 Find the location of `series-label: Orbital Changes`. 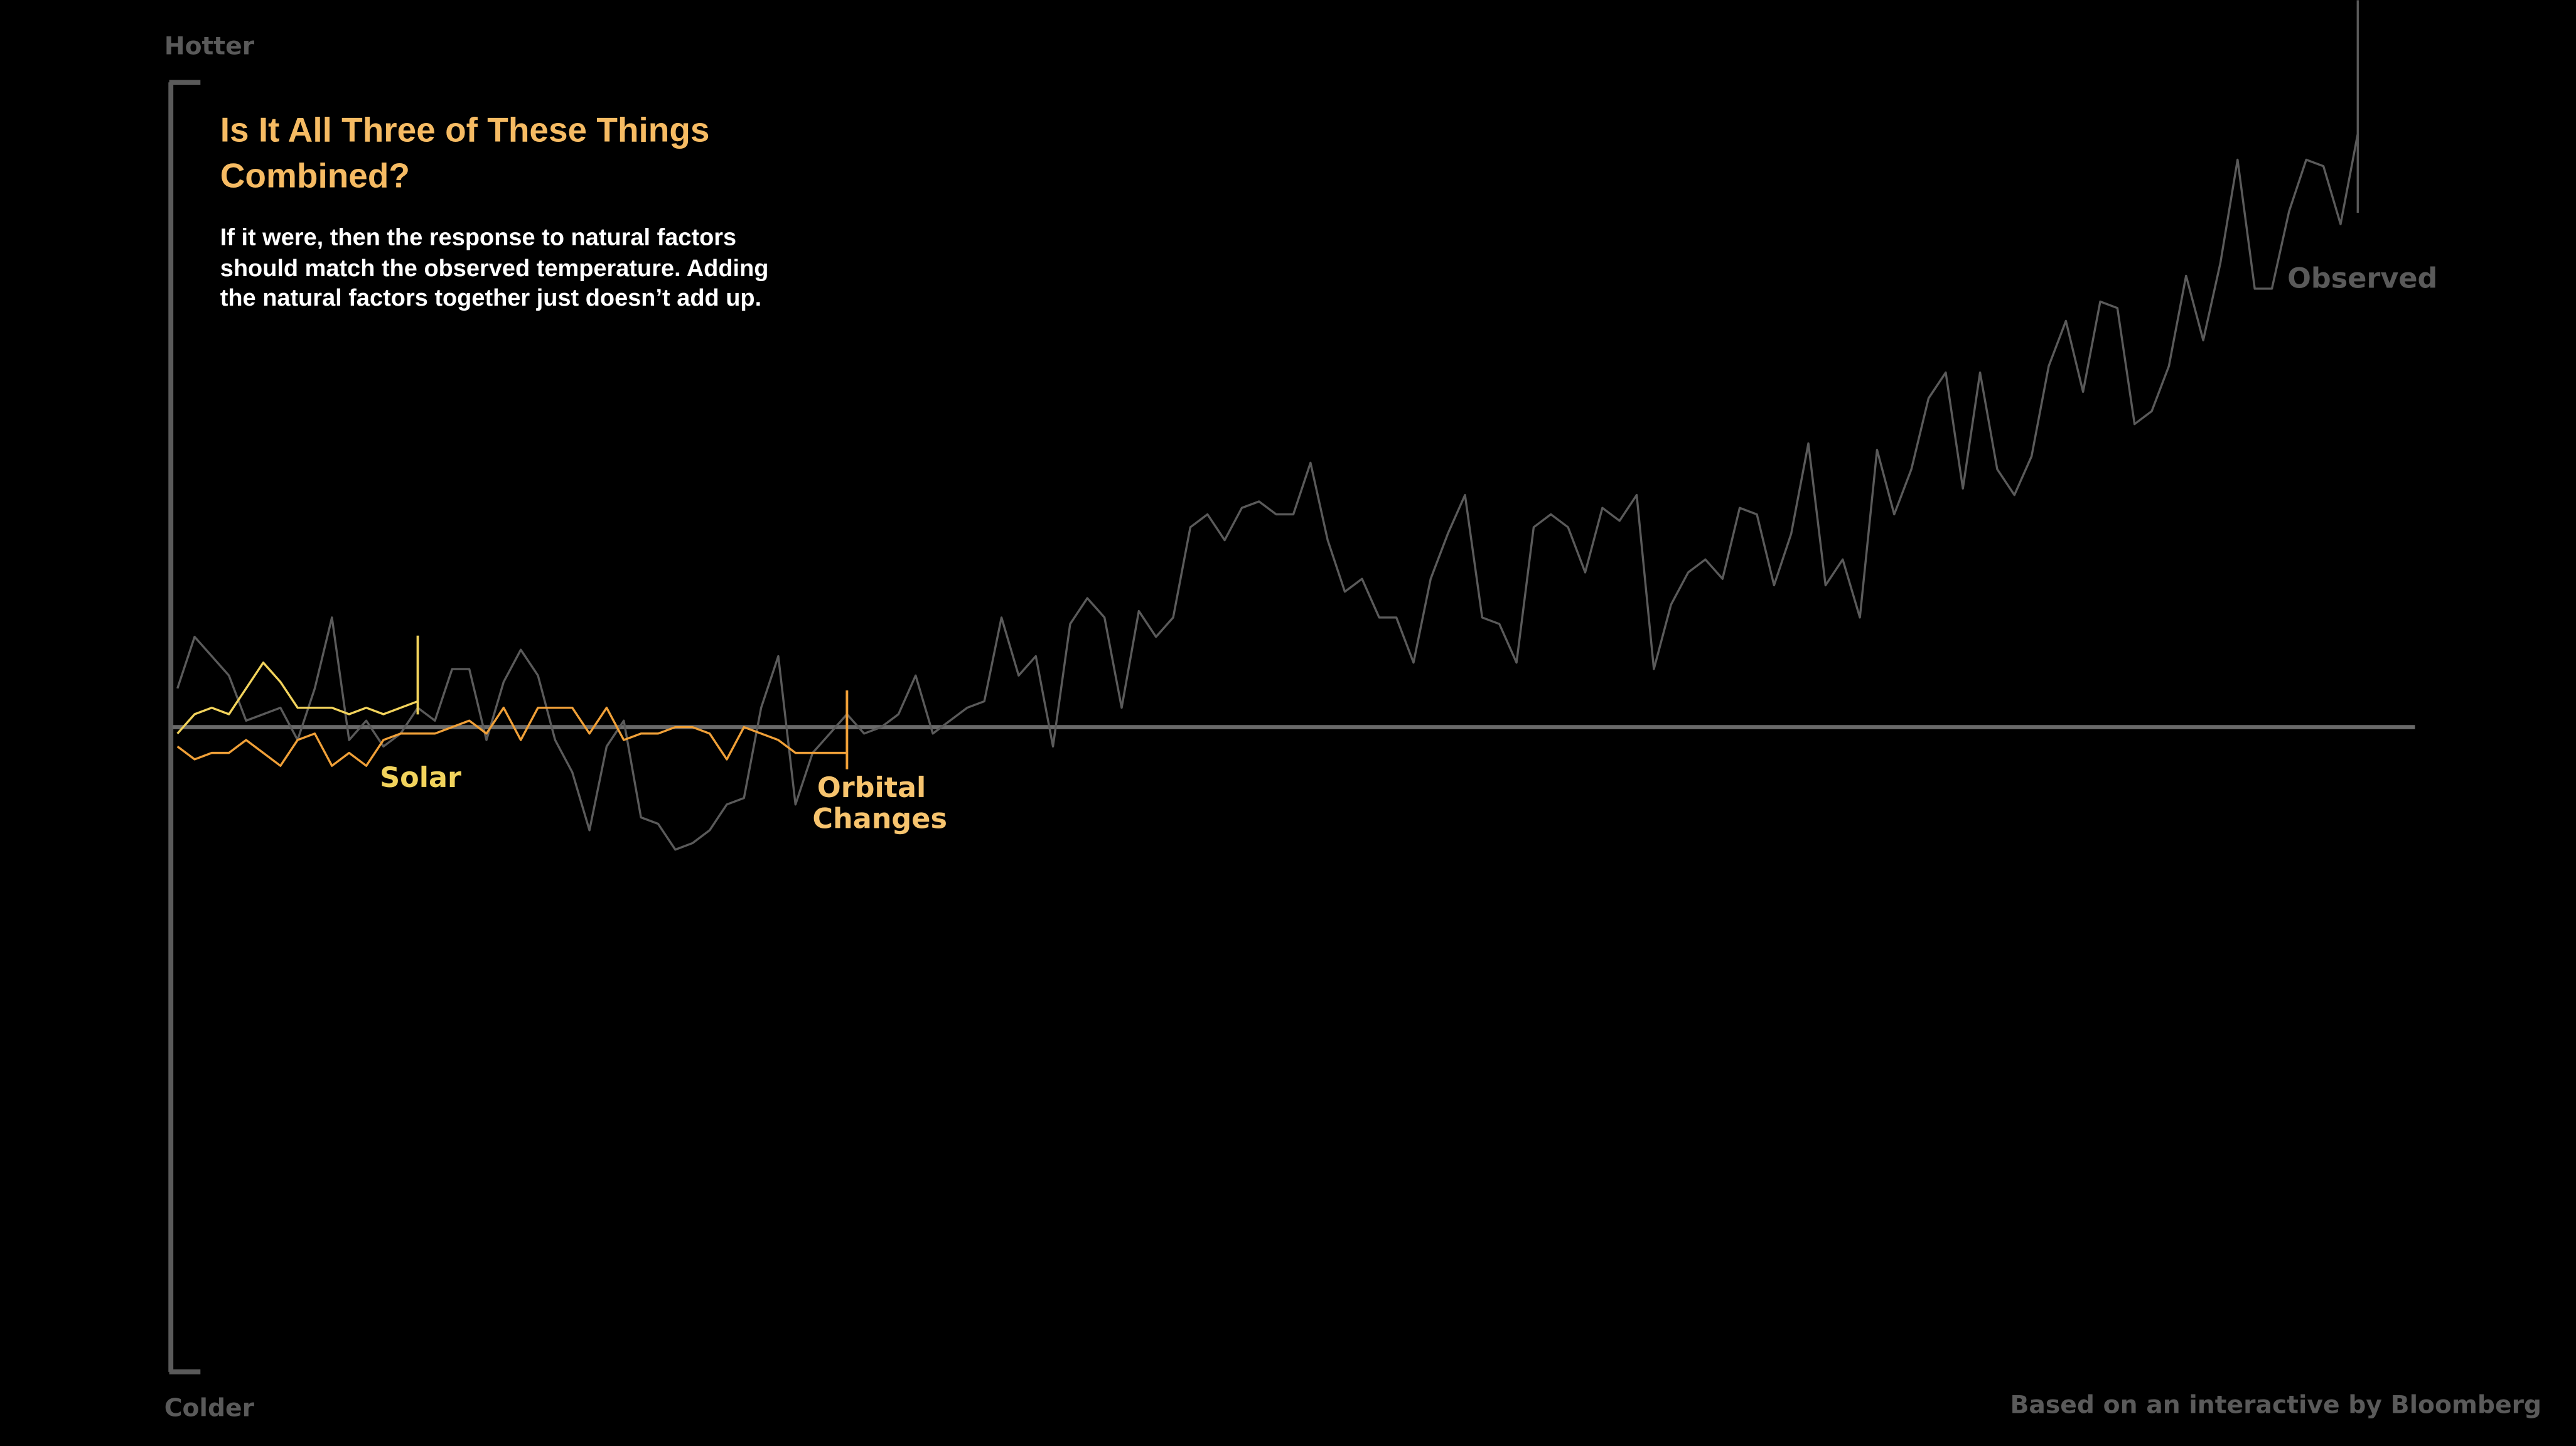

series-label: Orbital Changes is located at coordinates (879, 805).